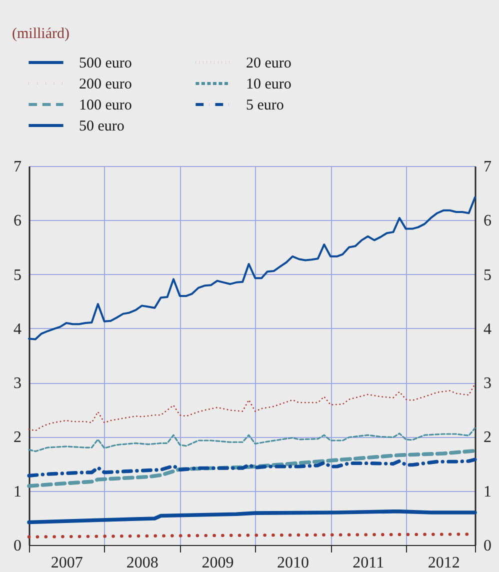  Describe the element at coordinates (269, 84) in the screenshot. I see `legend-label: 10 euro` at that location.